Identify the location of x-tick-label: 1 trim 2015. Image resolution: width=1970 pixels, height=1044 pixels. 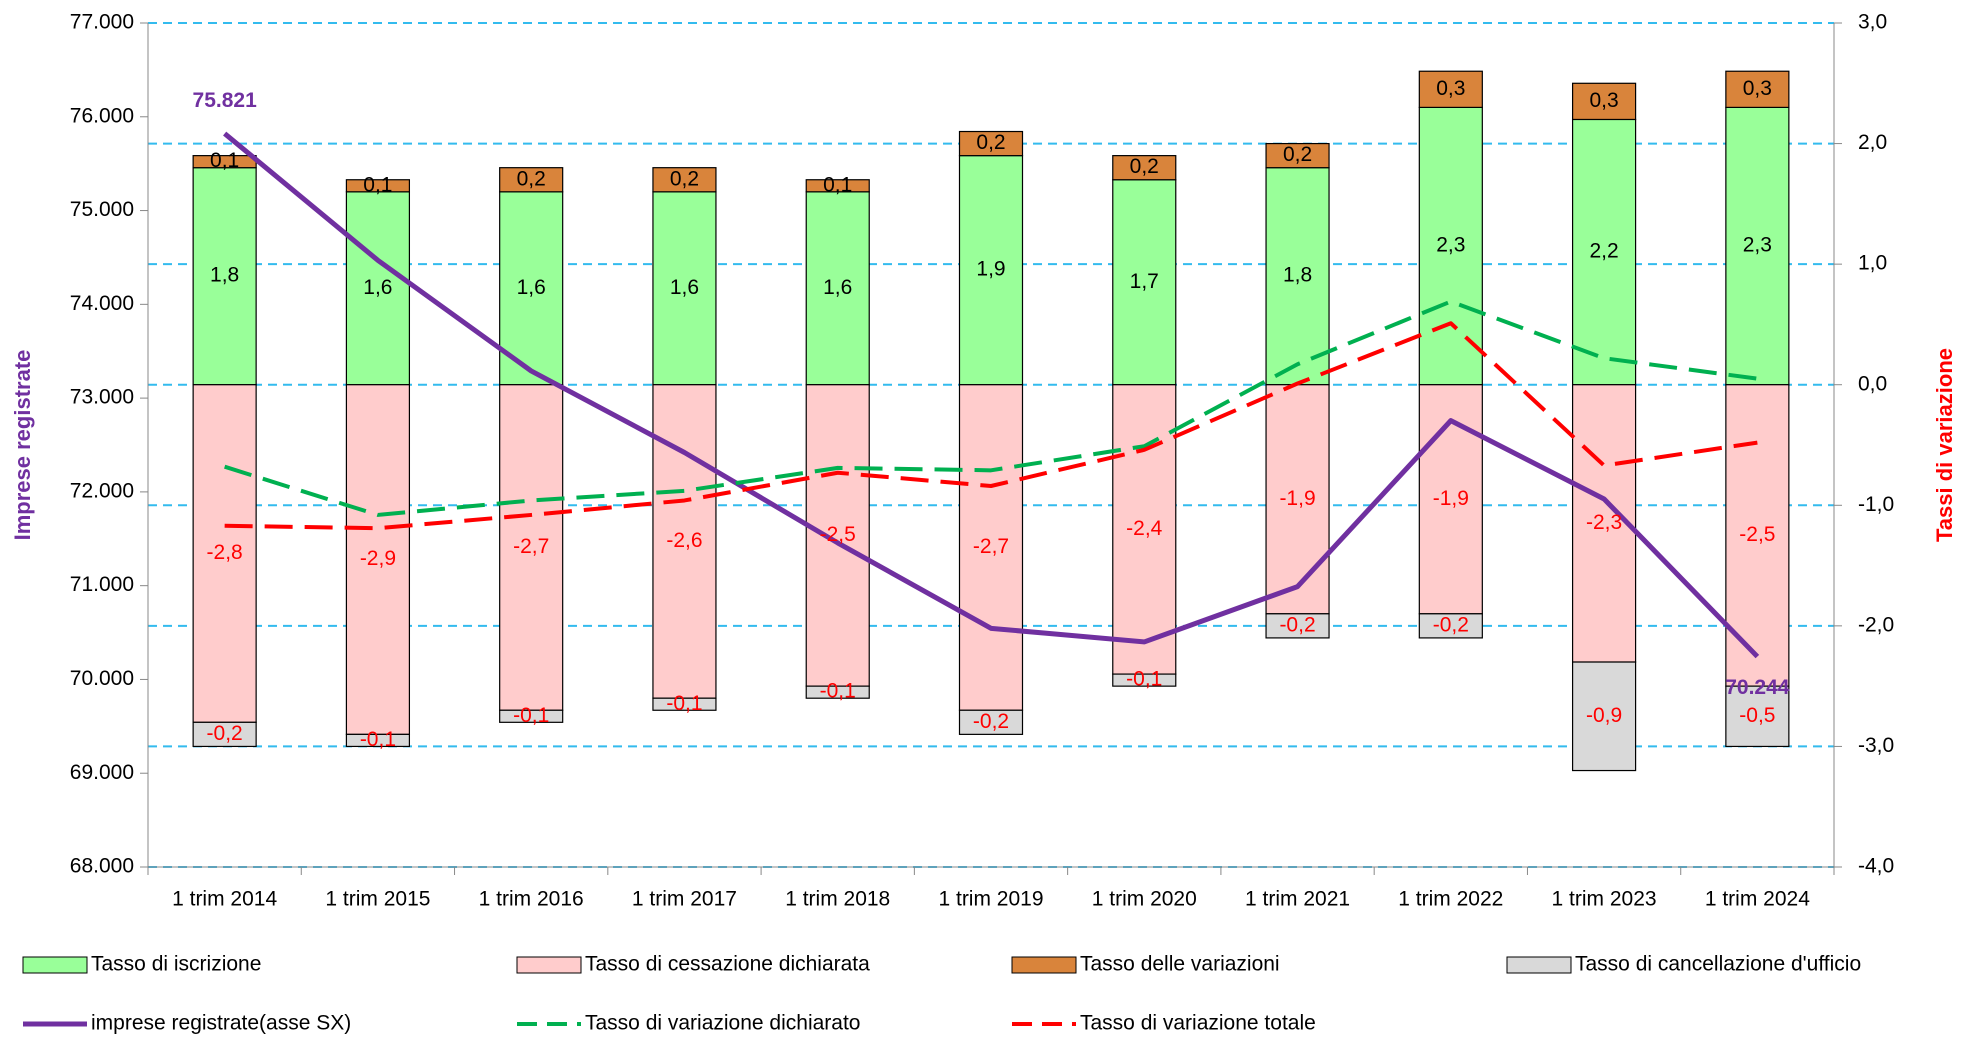
(377, 899).